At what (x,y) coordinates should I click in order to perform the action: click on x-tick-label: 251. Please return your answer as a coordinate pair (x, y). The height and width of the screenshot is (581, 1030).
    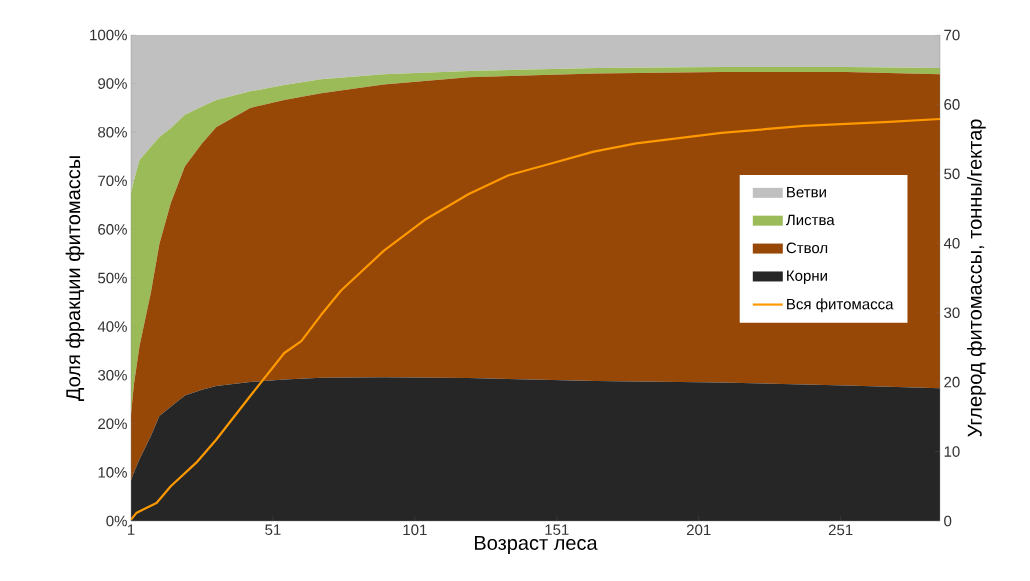
    Looking at the image, I should click on (840, 530).